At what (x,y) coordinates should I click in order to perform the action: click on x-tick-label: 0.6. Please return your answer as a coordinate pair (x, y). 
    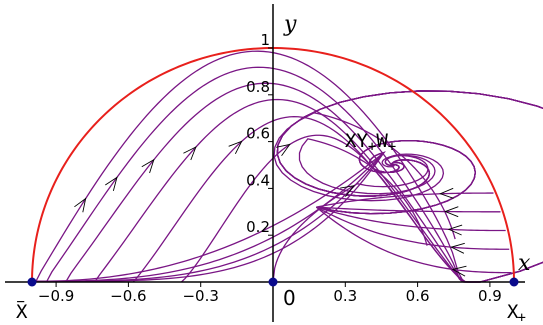
    Looking at the image, I should click on (418, 296).